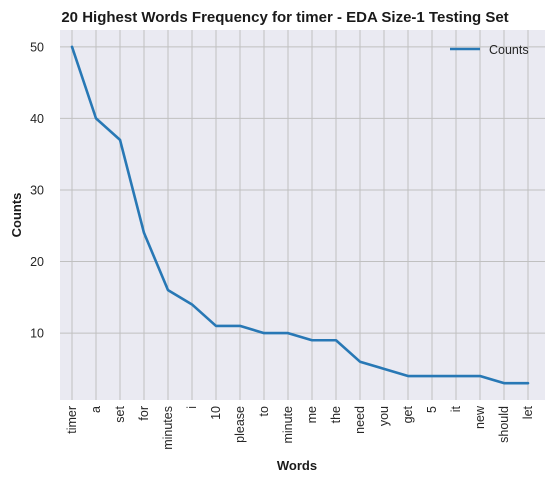  I want to click on x-tick-label: new, so click(480, 417).